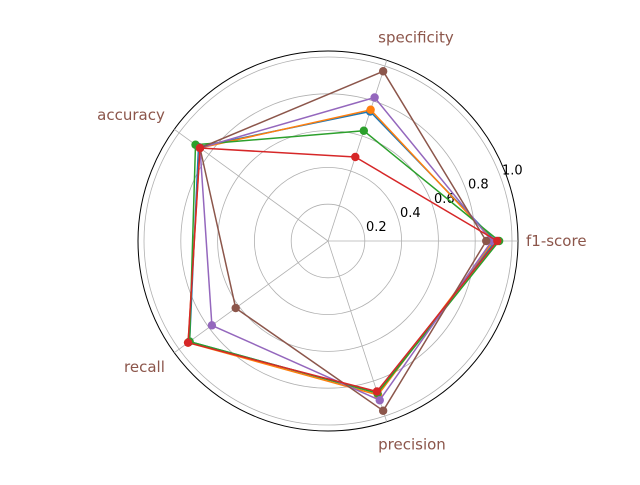 The image size is (640, 485). What do you see at coordinates (478, 185) in the screenshot?
I see `radial-tick-label: 0.8` at bounding box center [478, 185].